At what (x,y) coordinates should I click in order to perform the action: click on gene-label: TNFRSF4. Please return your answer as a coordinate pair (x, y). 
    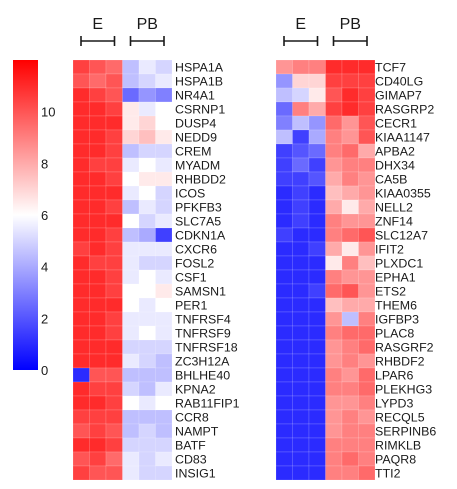
    Looking at the image, I should click on (203, 319).